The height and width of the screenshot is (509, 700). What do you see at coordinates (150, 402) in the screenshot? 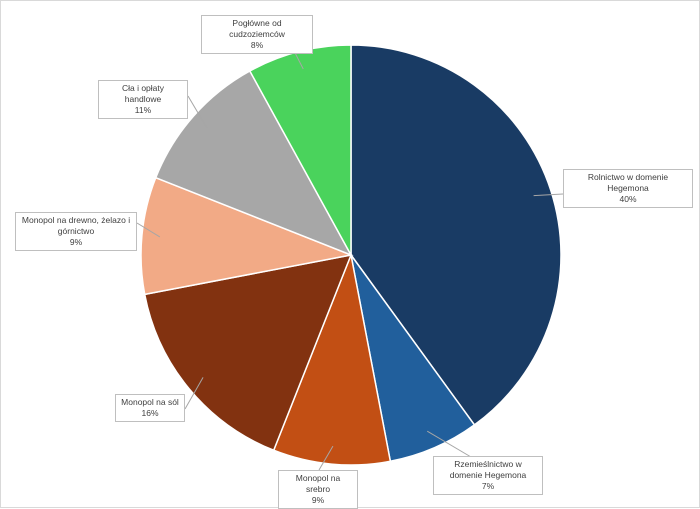
I see `data-label-category: Monopol na sól` at bounding box center [150, 402].